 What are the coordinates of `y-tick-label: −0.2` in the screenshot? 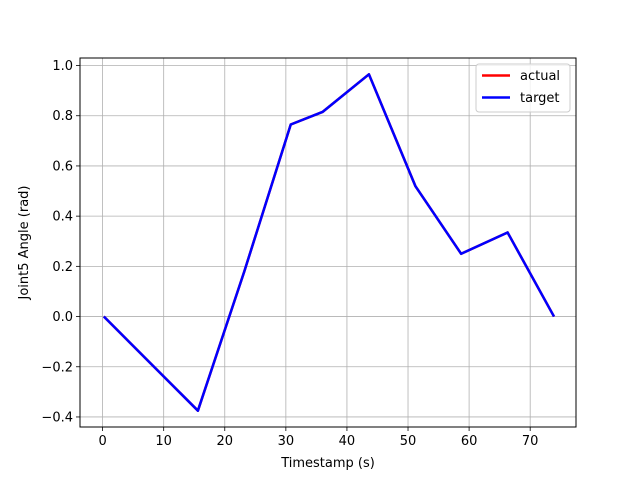 It's located at (57, 367).